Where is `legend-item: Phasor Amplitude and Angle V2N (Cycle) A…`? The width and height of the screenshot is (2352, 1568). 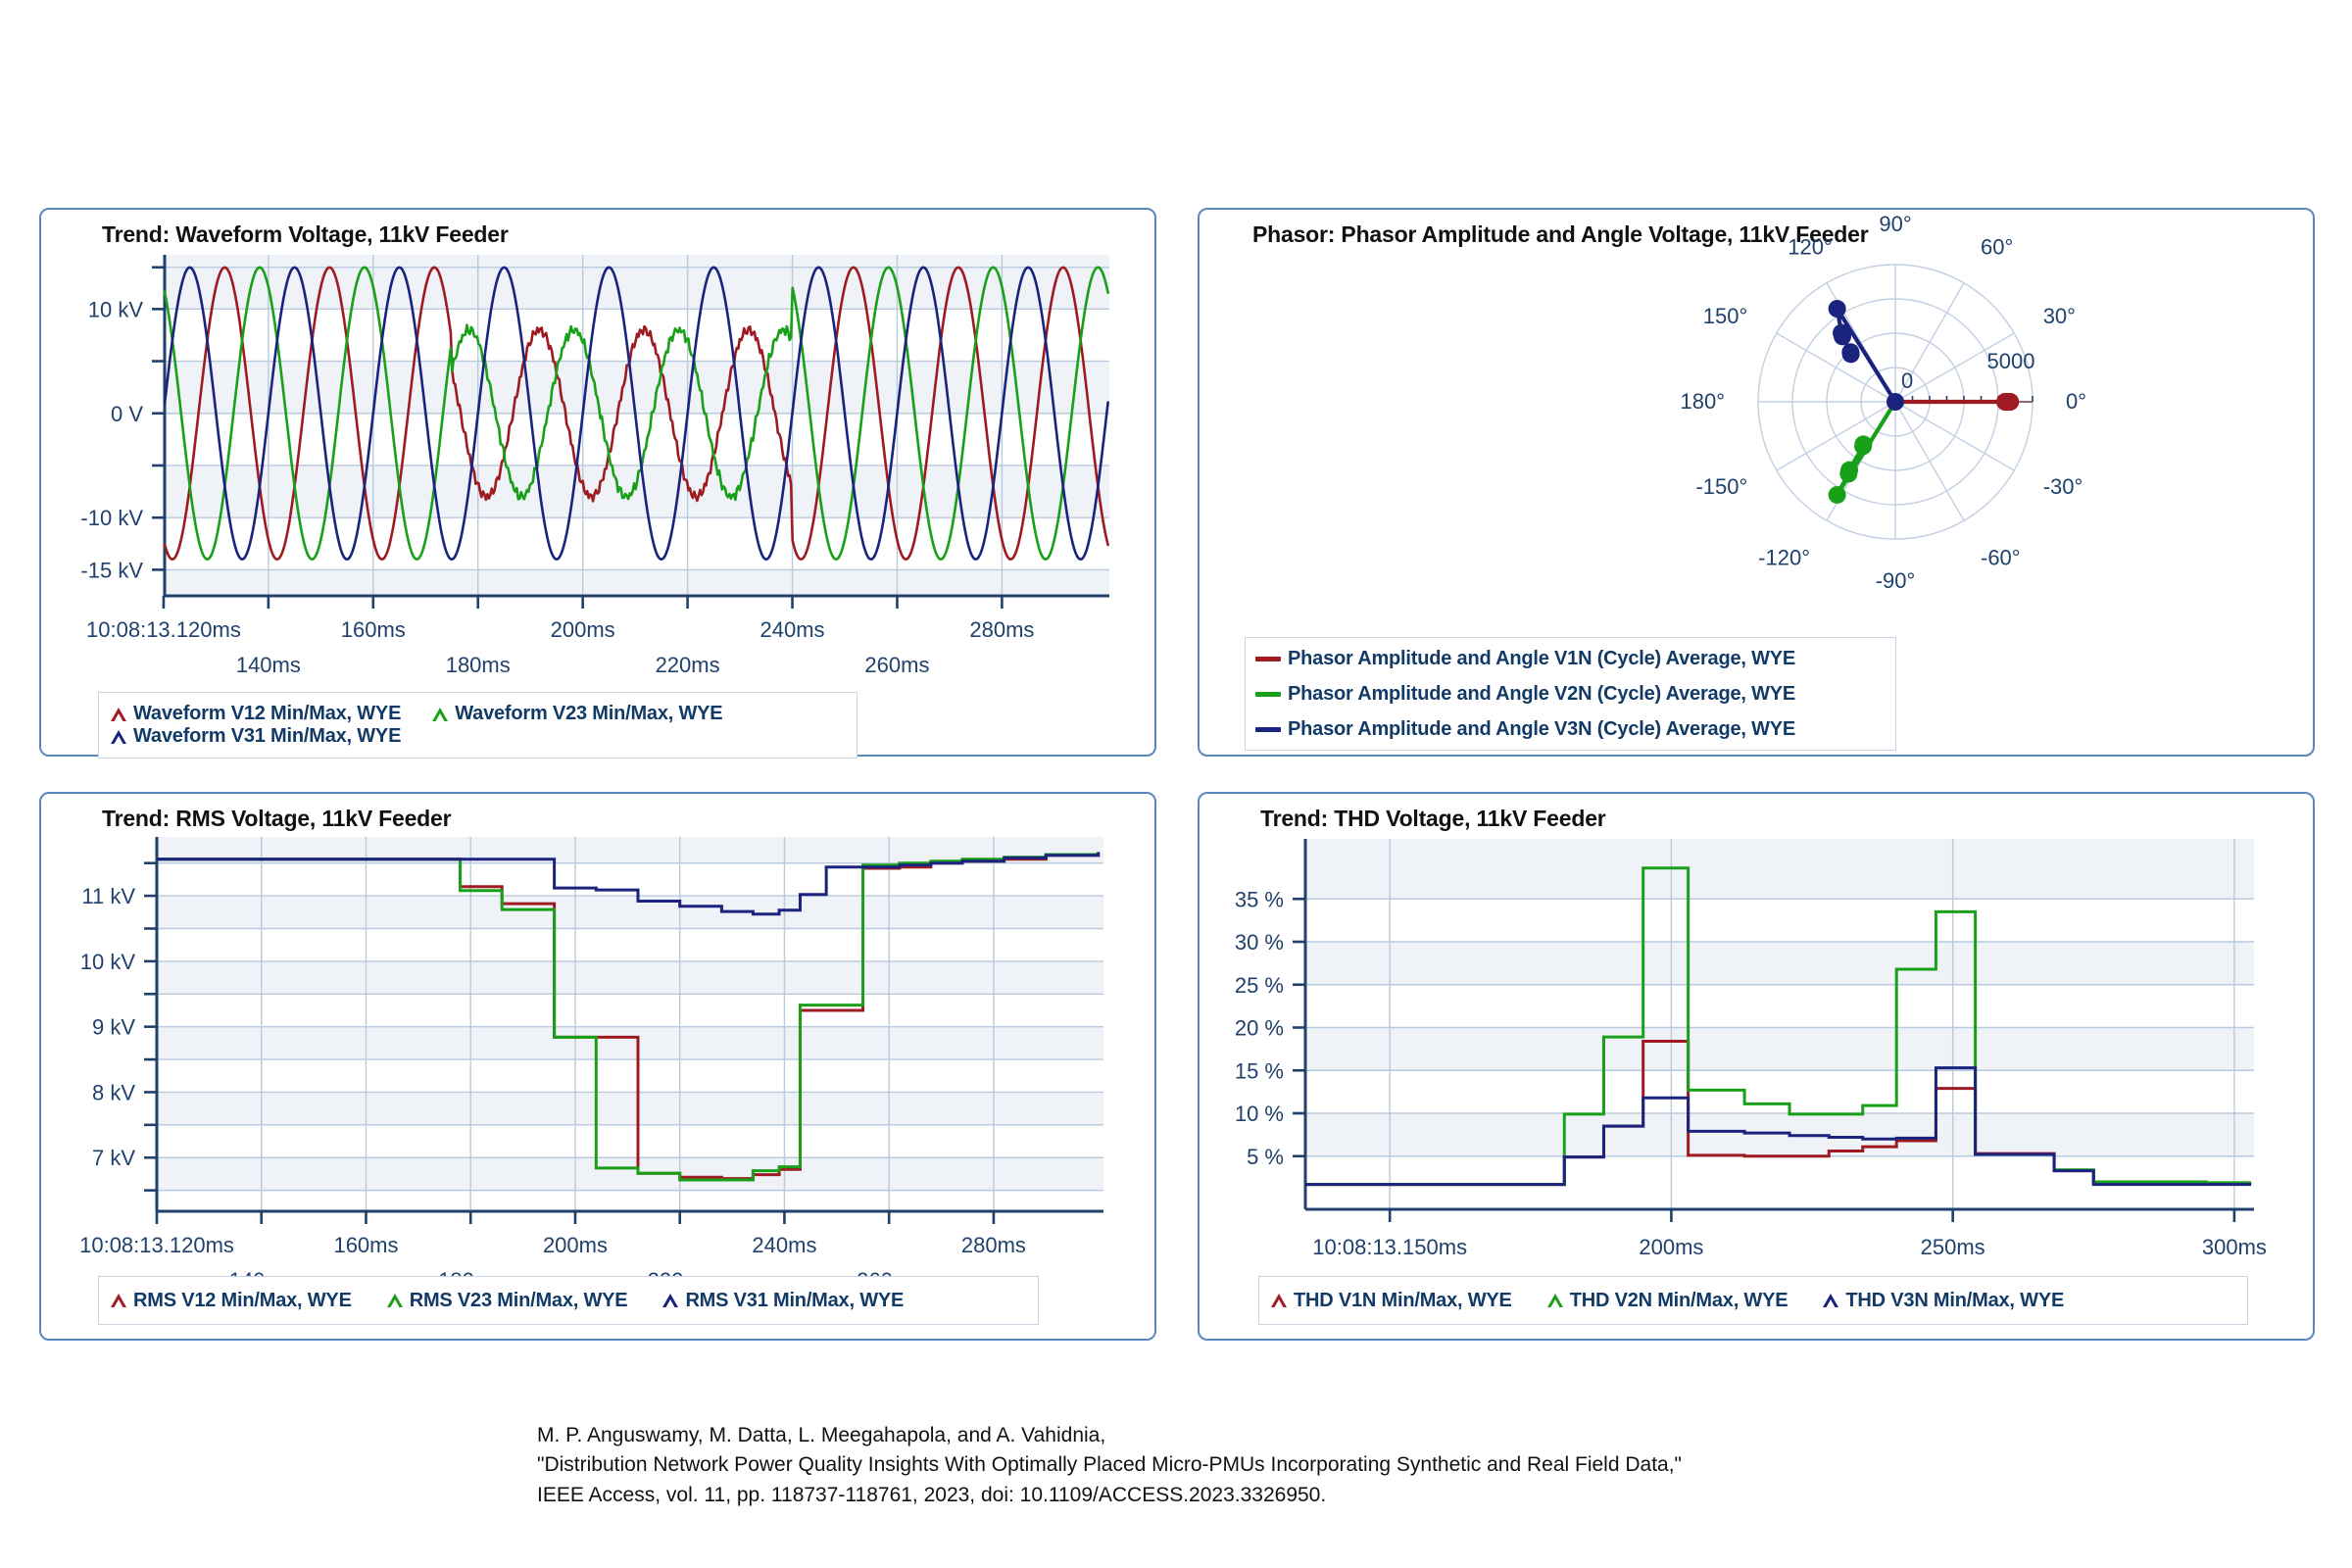
legend-item: Phasor Amplitude and Angle V2N (Cycle) A… is located at coordinates (1570, 693).